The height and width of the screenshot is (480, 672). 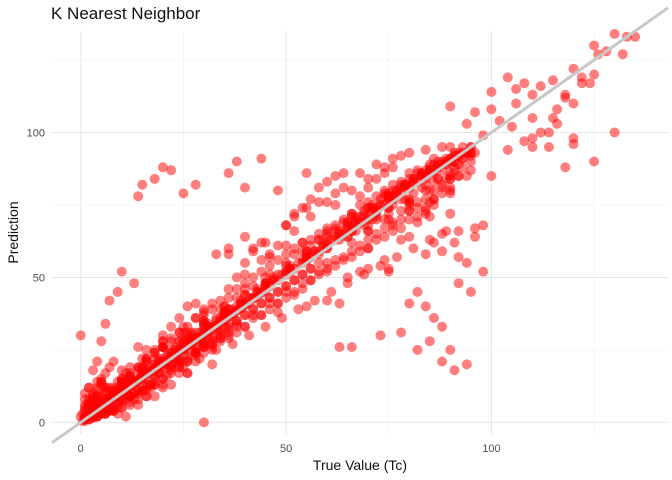 What do you see at coordinates (491, 449) in the screenshot?
I see `x-tick-label: 100` at bounding box center [491, 449].